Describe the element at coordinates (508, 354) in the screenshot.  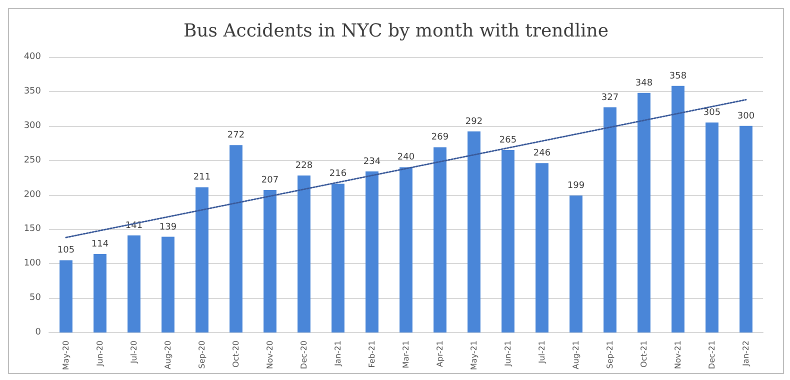
I see `x-tick-label: Jun-21` at that location.